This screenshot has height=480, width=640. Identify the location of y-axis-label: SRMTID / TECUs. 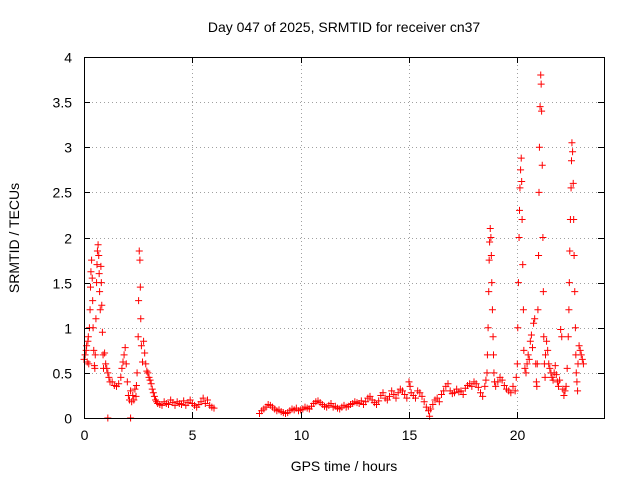
(14, 238).